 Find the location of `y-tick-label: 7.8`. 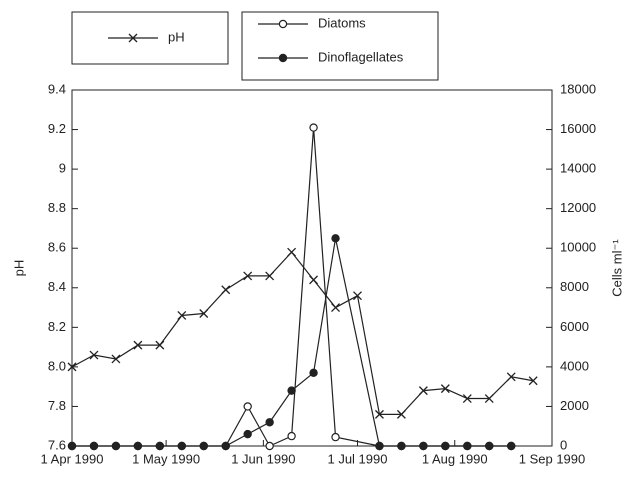

y-tick-label: 7.8 is located at coordinates (57, 405).